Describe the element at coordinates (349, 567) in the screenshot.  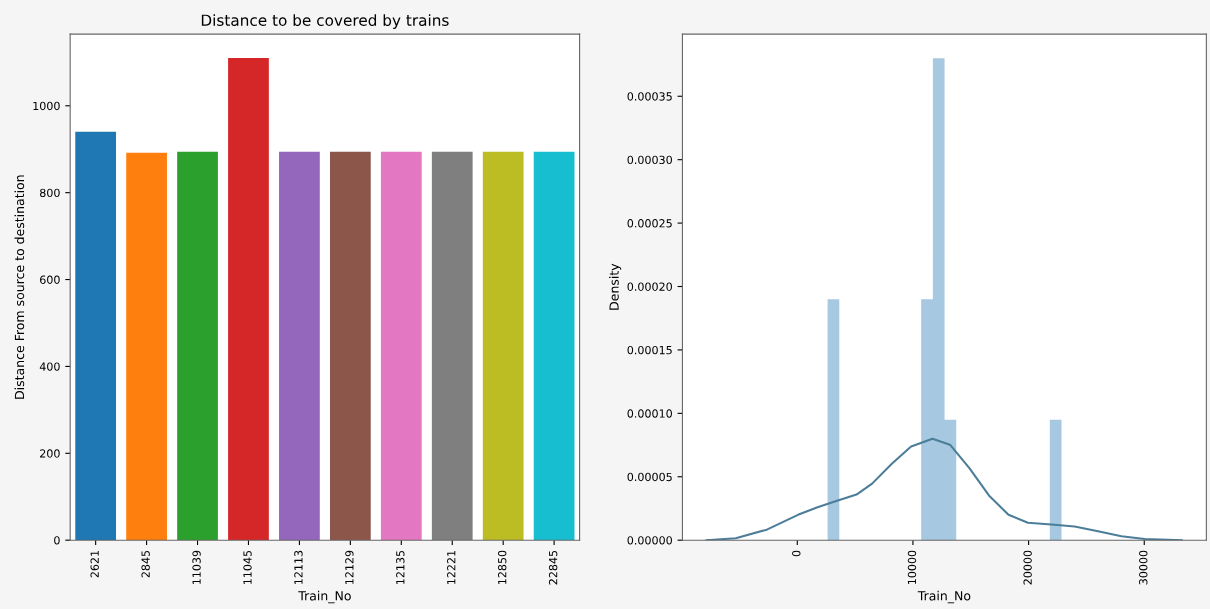
I see `x-tick-label: 12129` at that location.